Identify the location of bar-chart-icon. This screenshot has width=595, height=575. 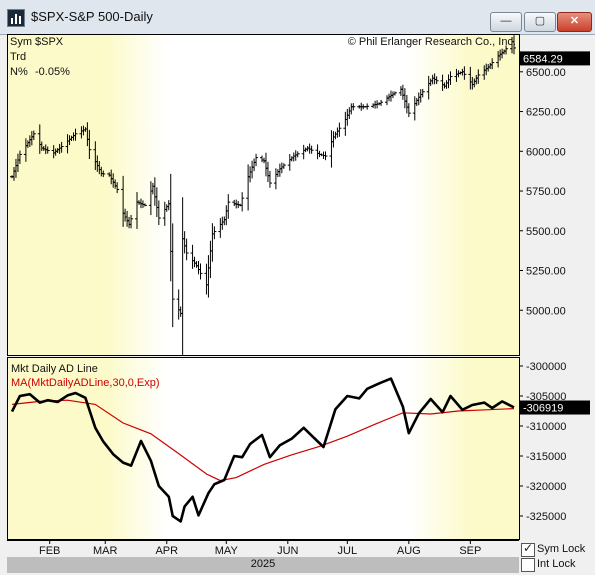
(16, 19).